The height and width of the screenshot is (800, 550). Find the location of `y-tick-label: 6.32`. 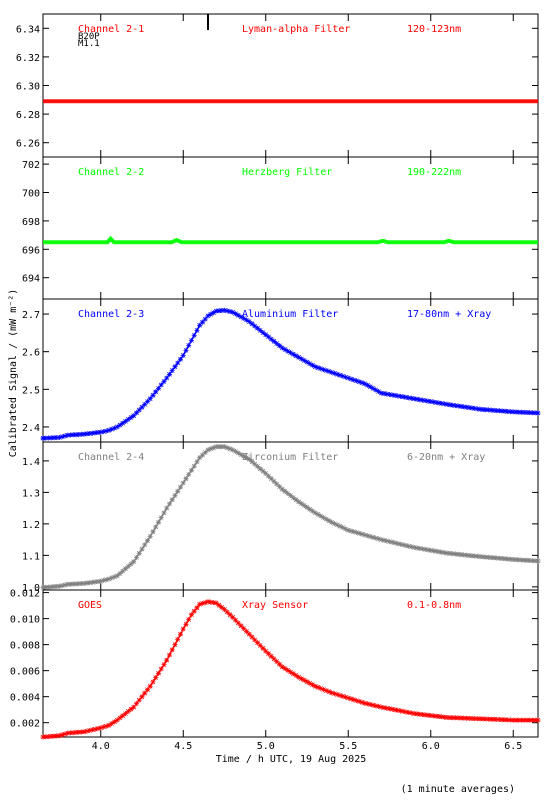

y-tick-label: 6.32 is located at coordinates (28, 58).